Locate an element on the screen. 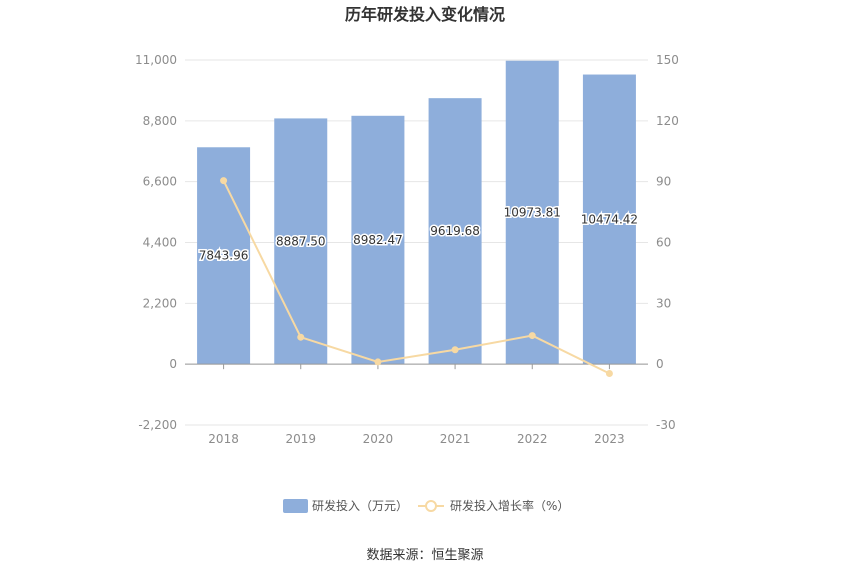  y-axis-left: -2,200 0 2,200 4,400 6,600 8,800 11,000 is located at coordinates (156, 242).